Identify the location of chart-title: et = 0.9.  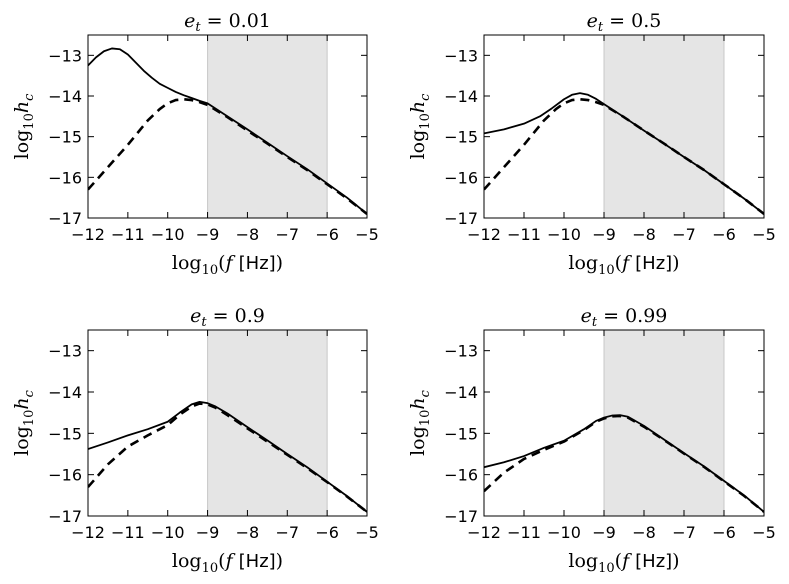
(227, 317).